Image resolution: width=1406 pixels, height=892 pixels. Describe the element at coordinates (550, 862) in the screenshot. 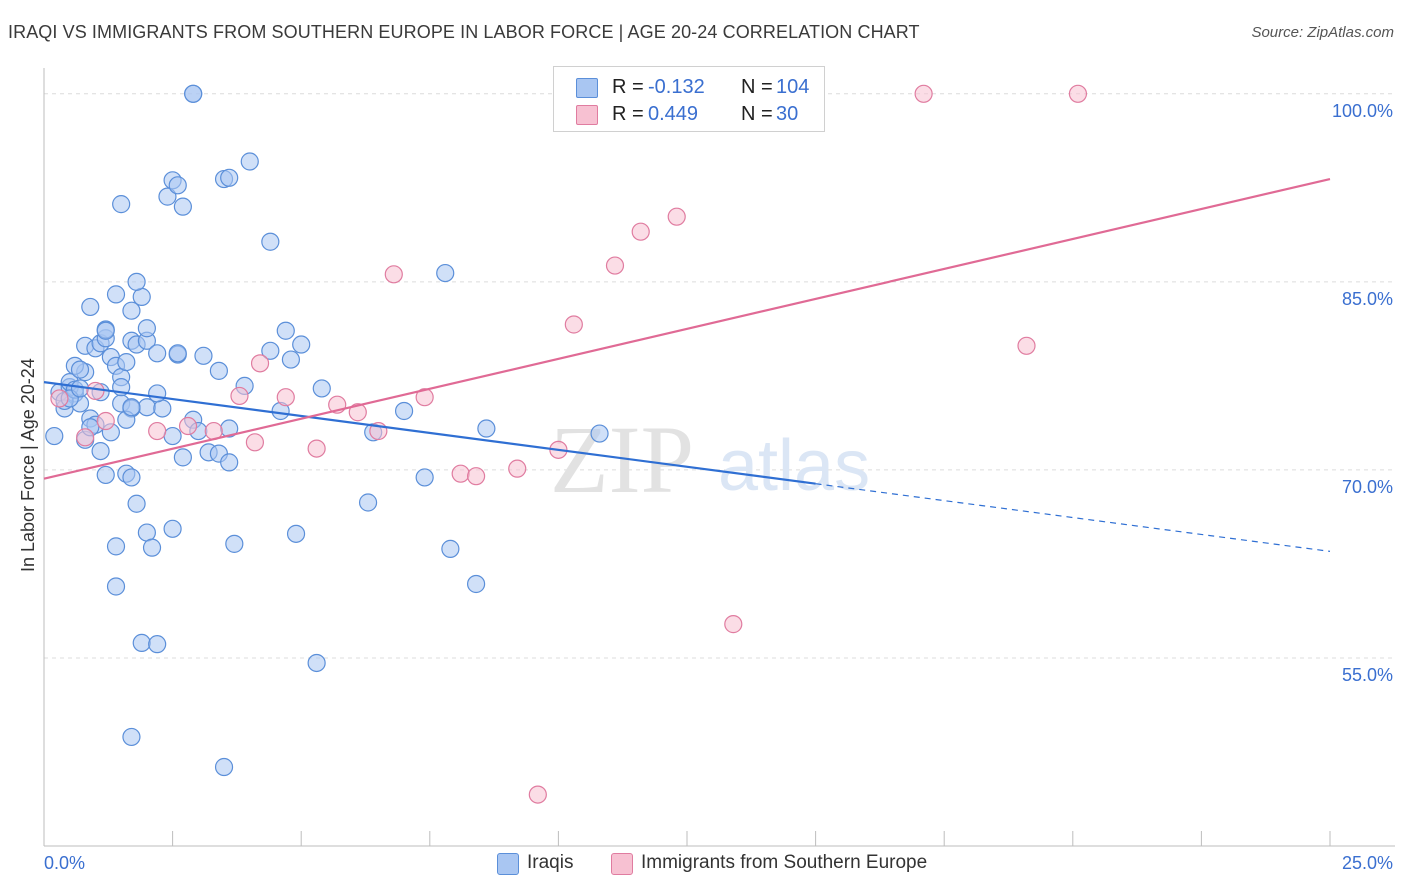

I see `legend-label-iraqis: Iraqis` at that location.